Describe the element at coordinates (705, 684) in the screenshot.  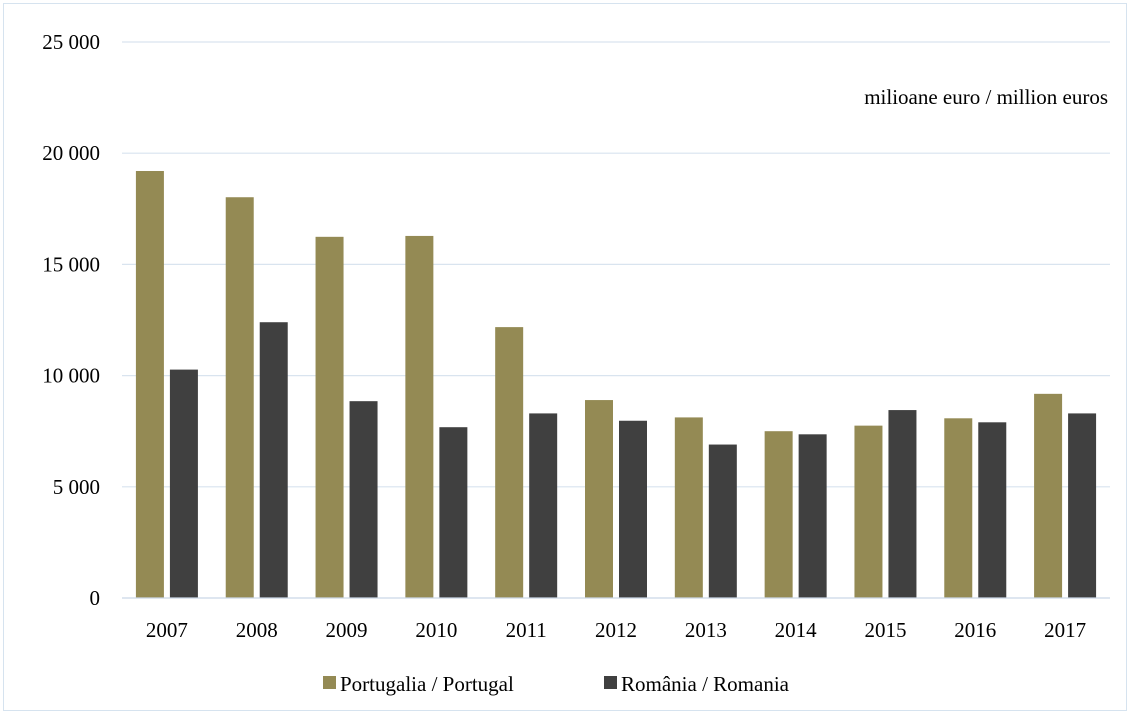
I see `legend-label-romania: România / Romania` at that location.